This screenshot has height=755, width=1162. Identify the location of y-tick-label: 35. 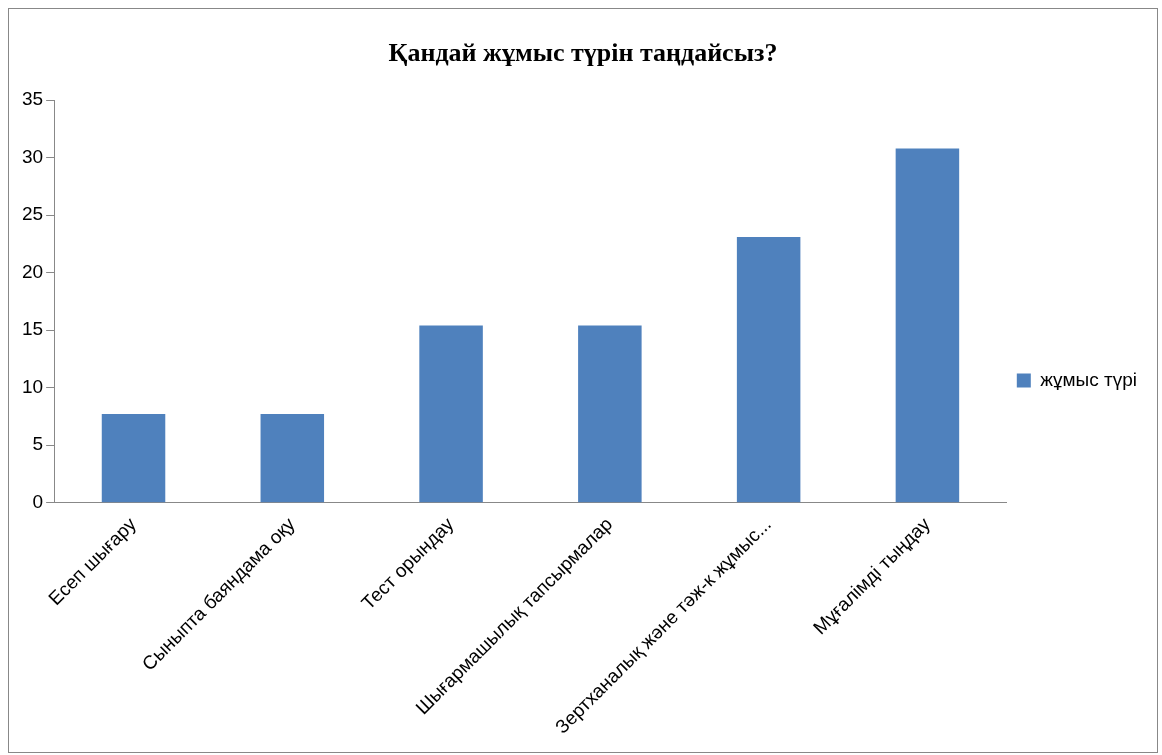
(32, 99).